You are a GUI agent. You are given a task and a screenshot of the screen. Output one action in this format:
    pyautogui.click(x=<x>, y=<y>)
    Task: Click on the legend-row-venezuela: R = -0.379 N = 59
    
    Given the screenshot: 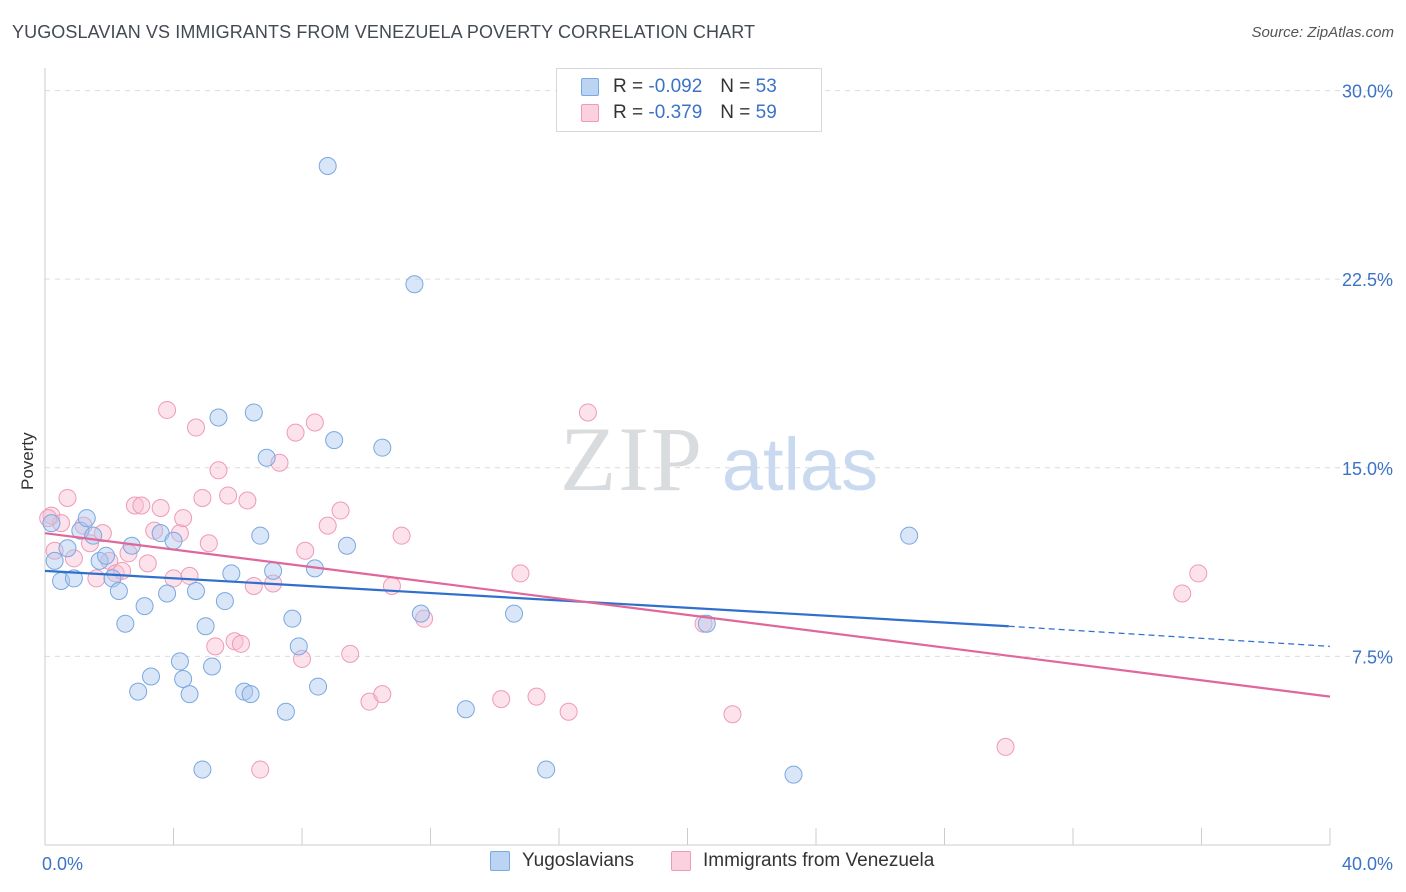 What is the action you would take?
    pyautogui.click(x=679, y=113)
    